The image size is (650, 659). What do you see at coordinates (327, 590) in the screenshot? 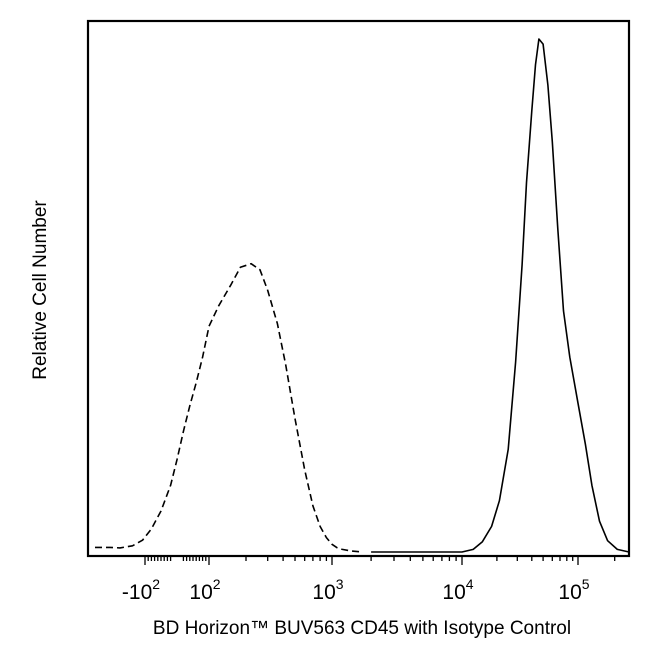
I see `x-tick-label: 10³` at bounding box center [327, 590].